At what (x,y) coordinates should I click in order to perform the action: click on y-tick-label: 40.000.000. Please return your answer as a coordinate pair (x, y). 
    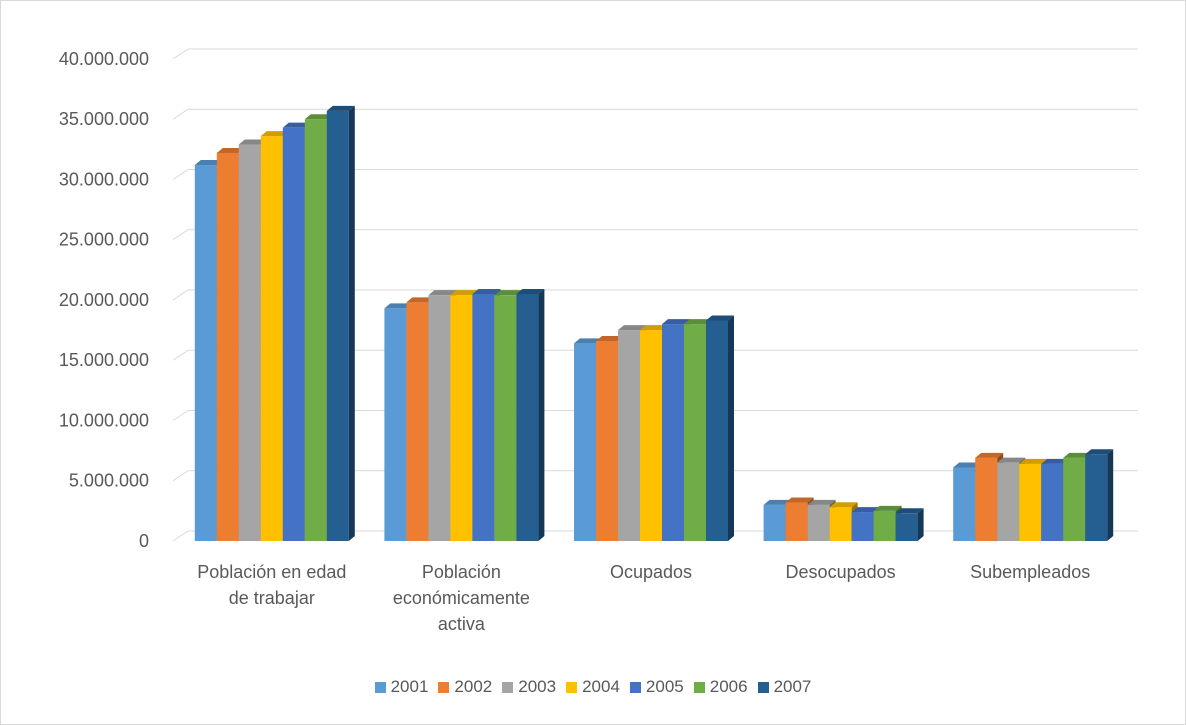
    Looking at the image, I should click on (104, 59).